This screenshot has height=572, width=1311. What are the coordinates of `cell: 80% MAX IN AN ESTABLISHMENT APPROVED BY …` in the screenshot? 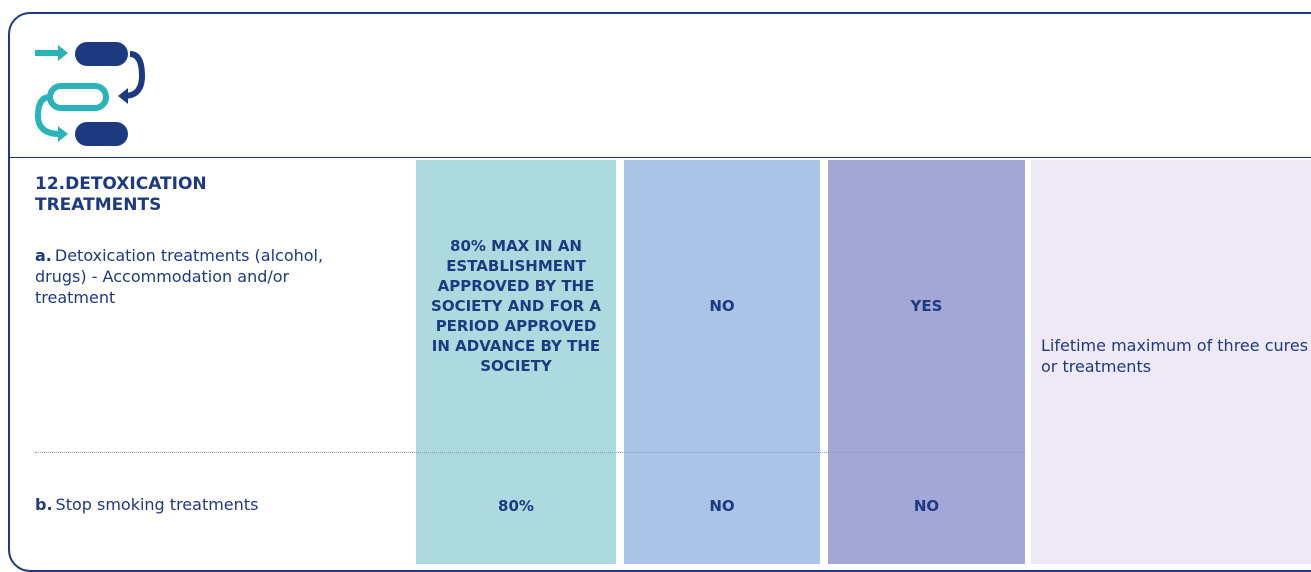 It's located at (516, 306).